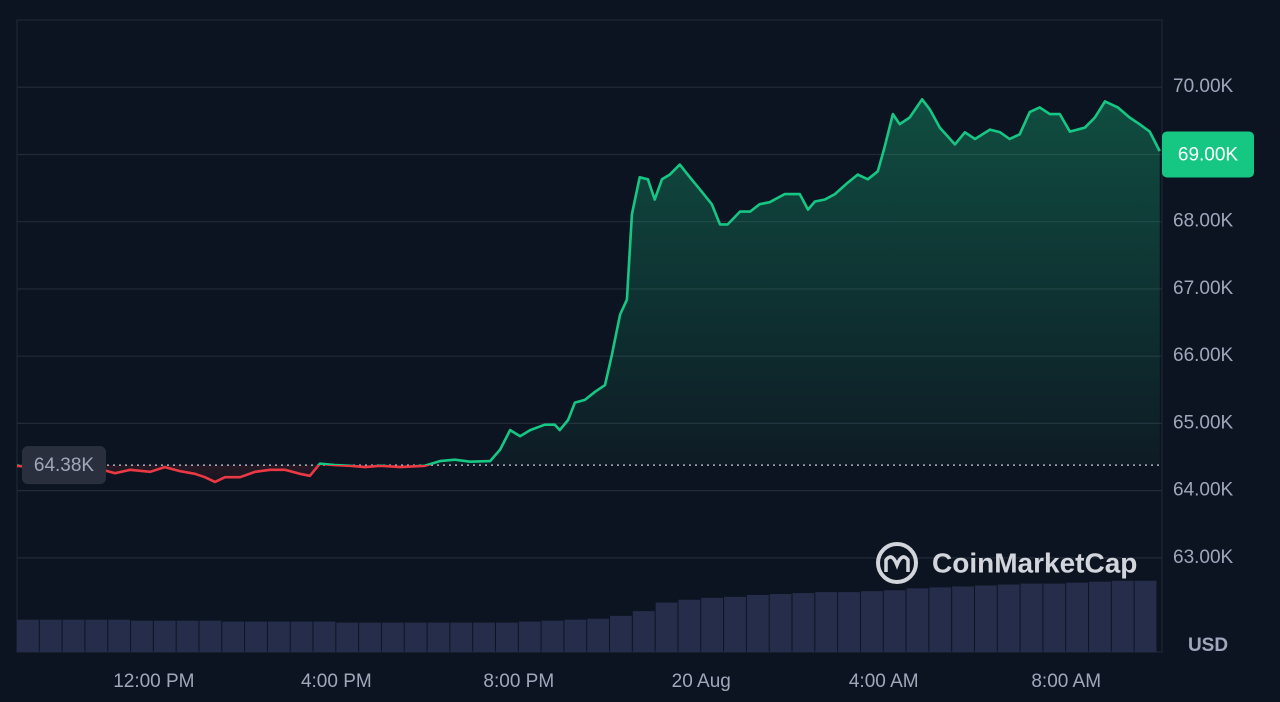 This screenshot has width=1280, height=702. Describe the element at coordinates (1208, 645) in the screenshot. I see `currency-label: USD` at that location.